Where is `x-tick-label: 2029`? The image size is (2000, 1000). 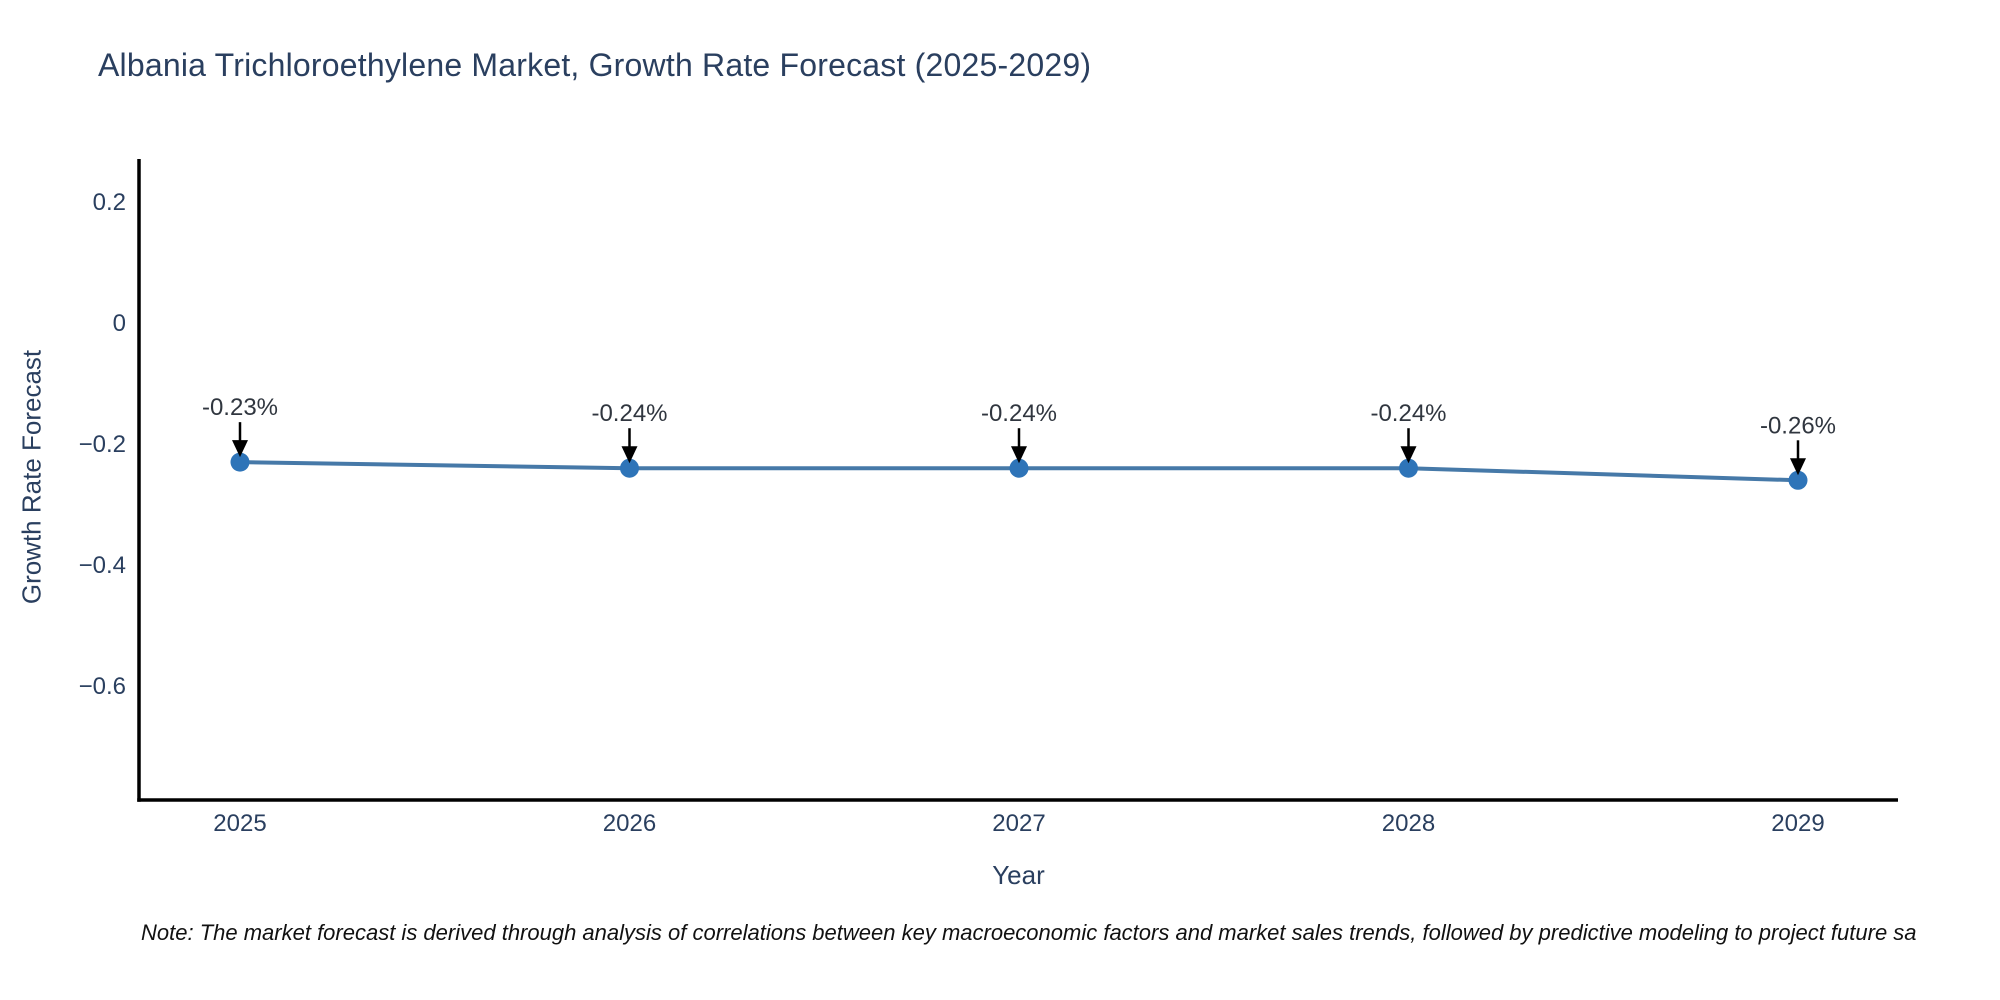 x-tick-label: 2029 is located at coordinates (1797, 823).